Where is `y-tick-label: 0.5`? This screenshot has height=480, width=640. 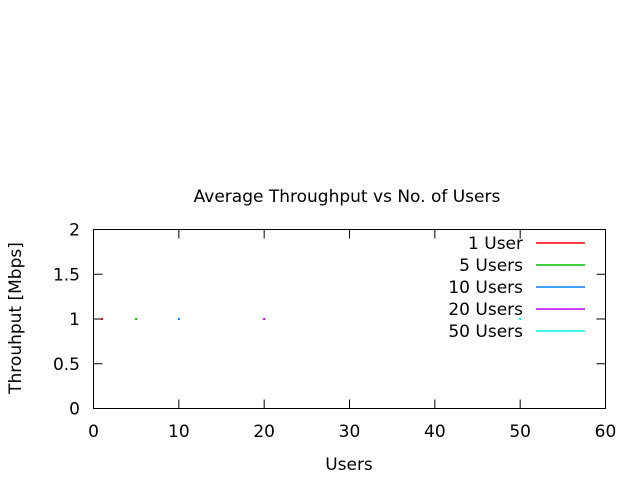 y-tick-label: 0.5 is located at coordinates (66, 365).